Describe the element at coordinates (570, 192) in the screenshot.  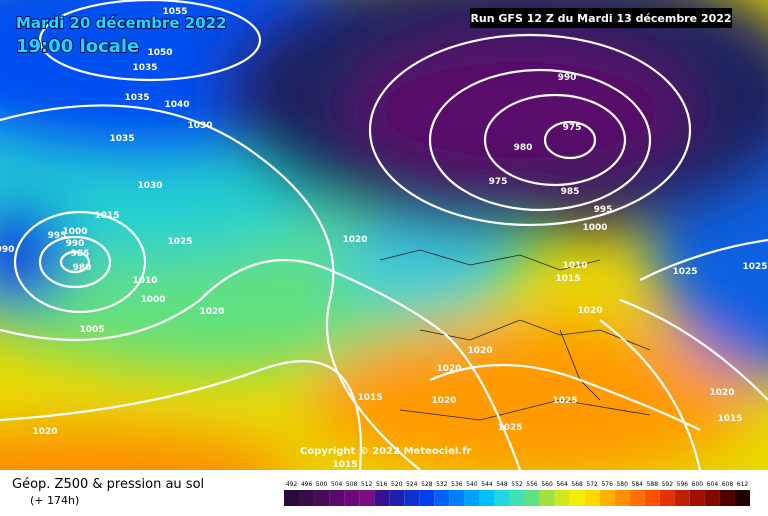
I see `isobar-label: 985` at that location.